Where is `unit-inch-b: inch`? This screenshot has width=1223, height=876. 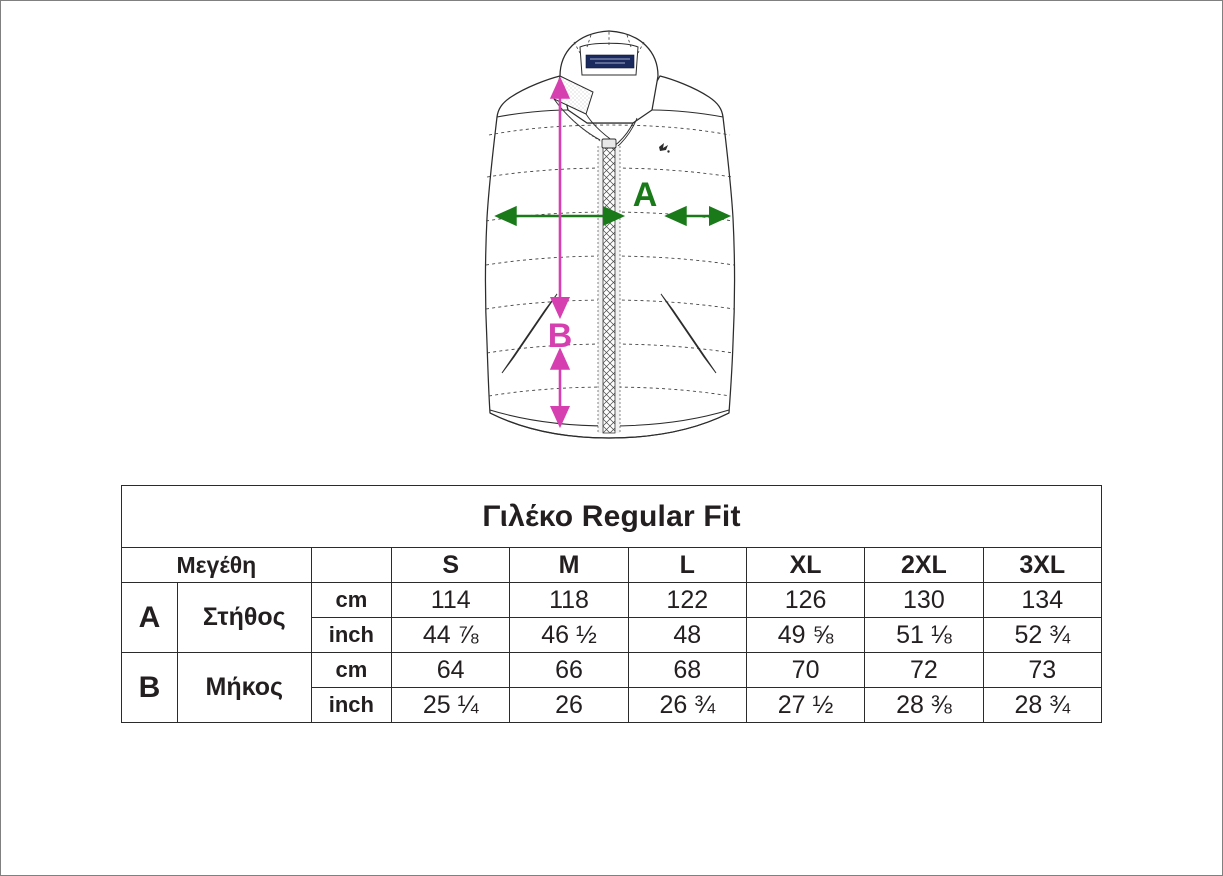
unit-inch-b: inch is located at coordinates (351, 705).